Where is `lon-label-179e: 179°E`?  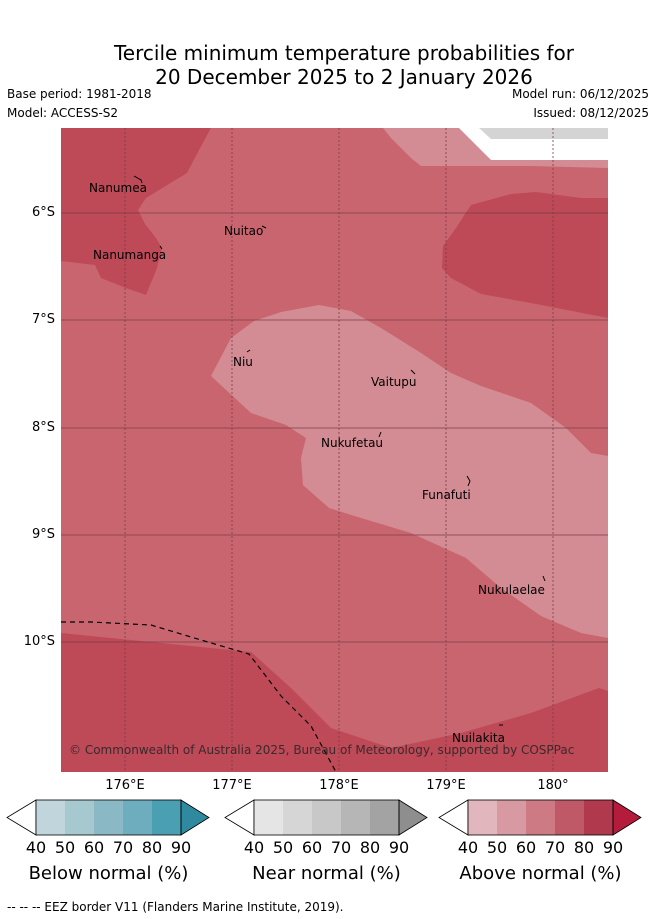
lon-label-179e: 179°E is located at coordinates (446, 785).